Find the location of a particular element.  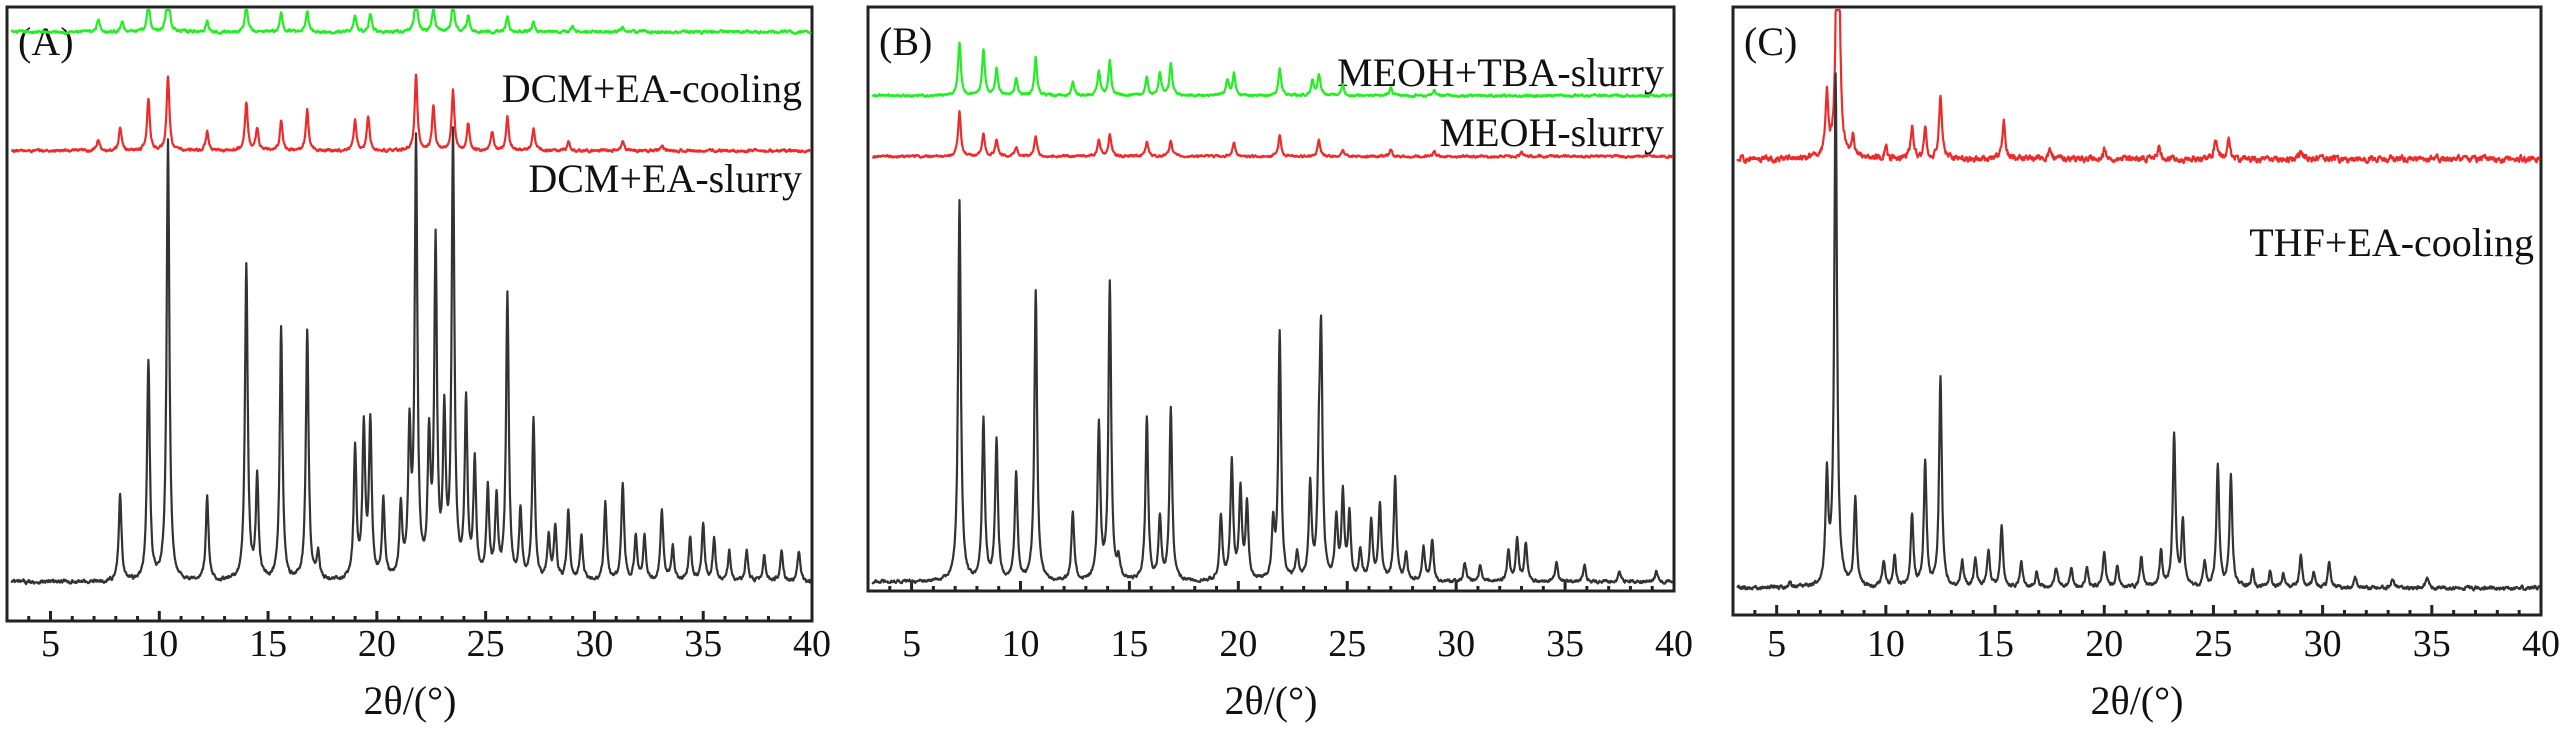

panel-c-ticks: 5 10 15 20 25 30 35 40 is located at coordinates (2145, 635).